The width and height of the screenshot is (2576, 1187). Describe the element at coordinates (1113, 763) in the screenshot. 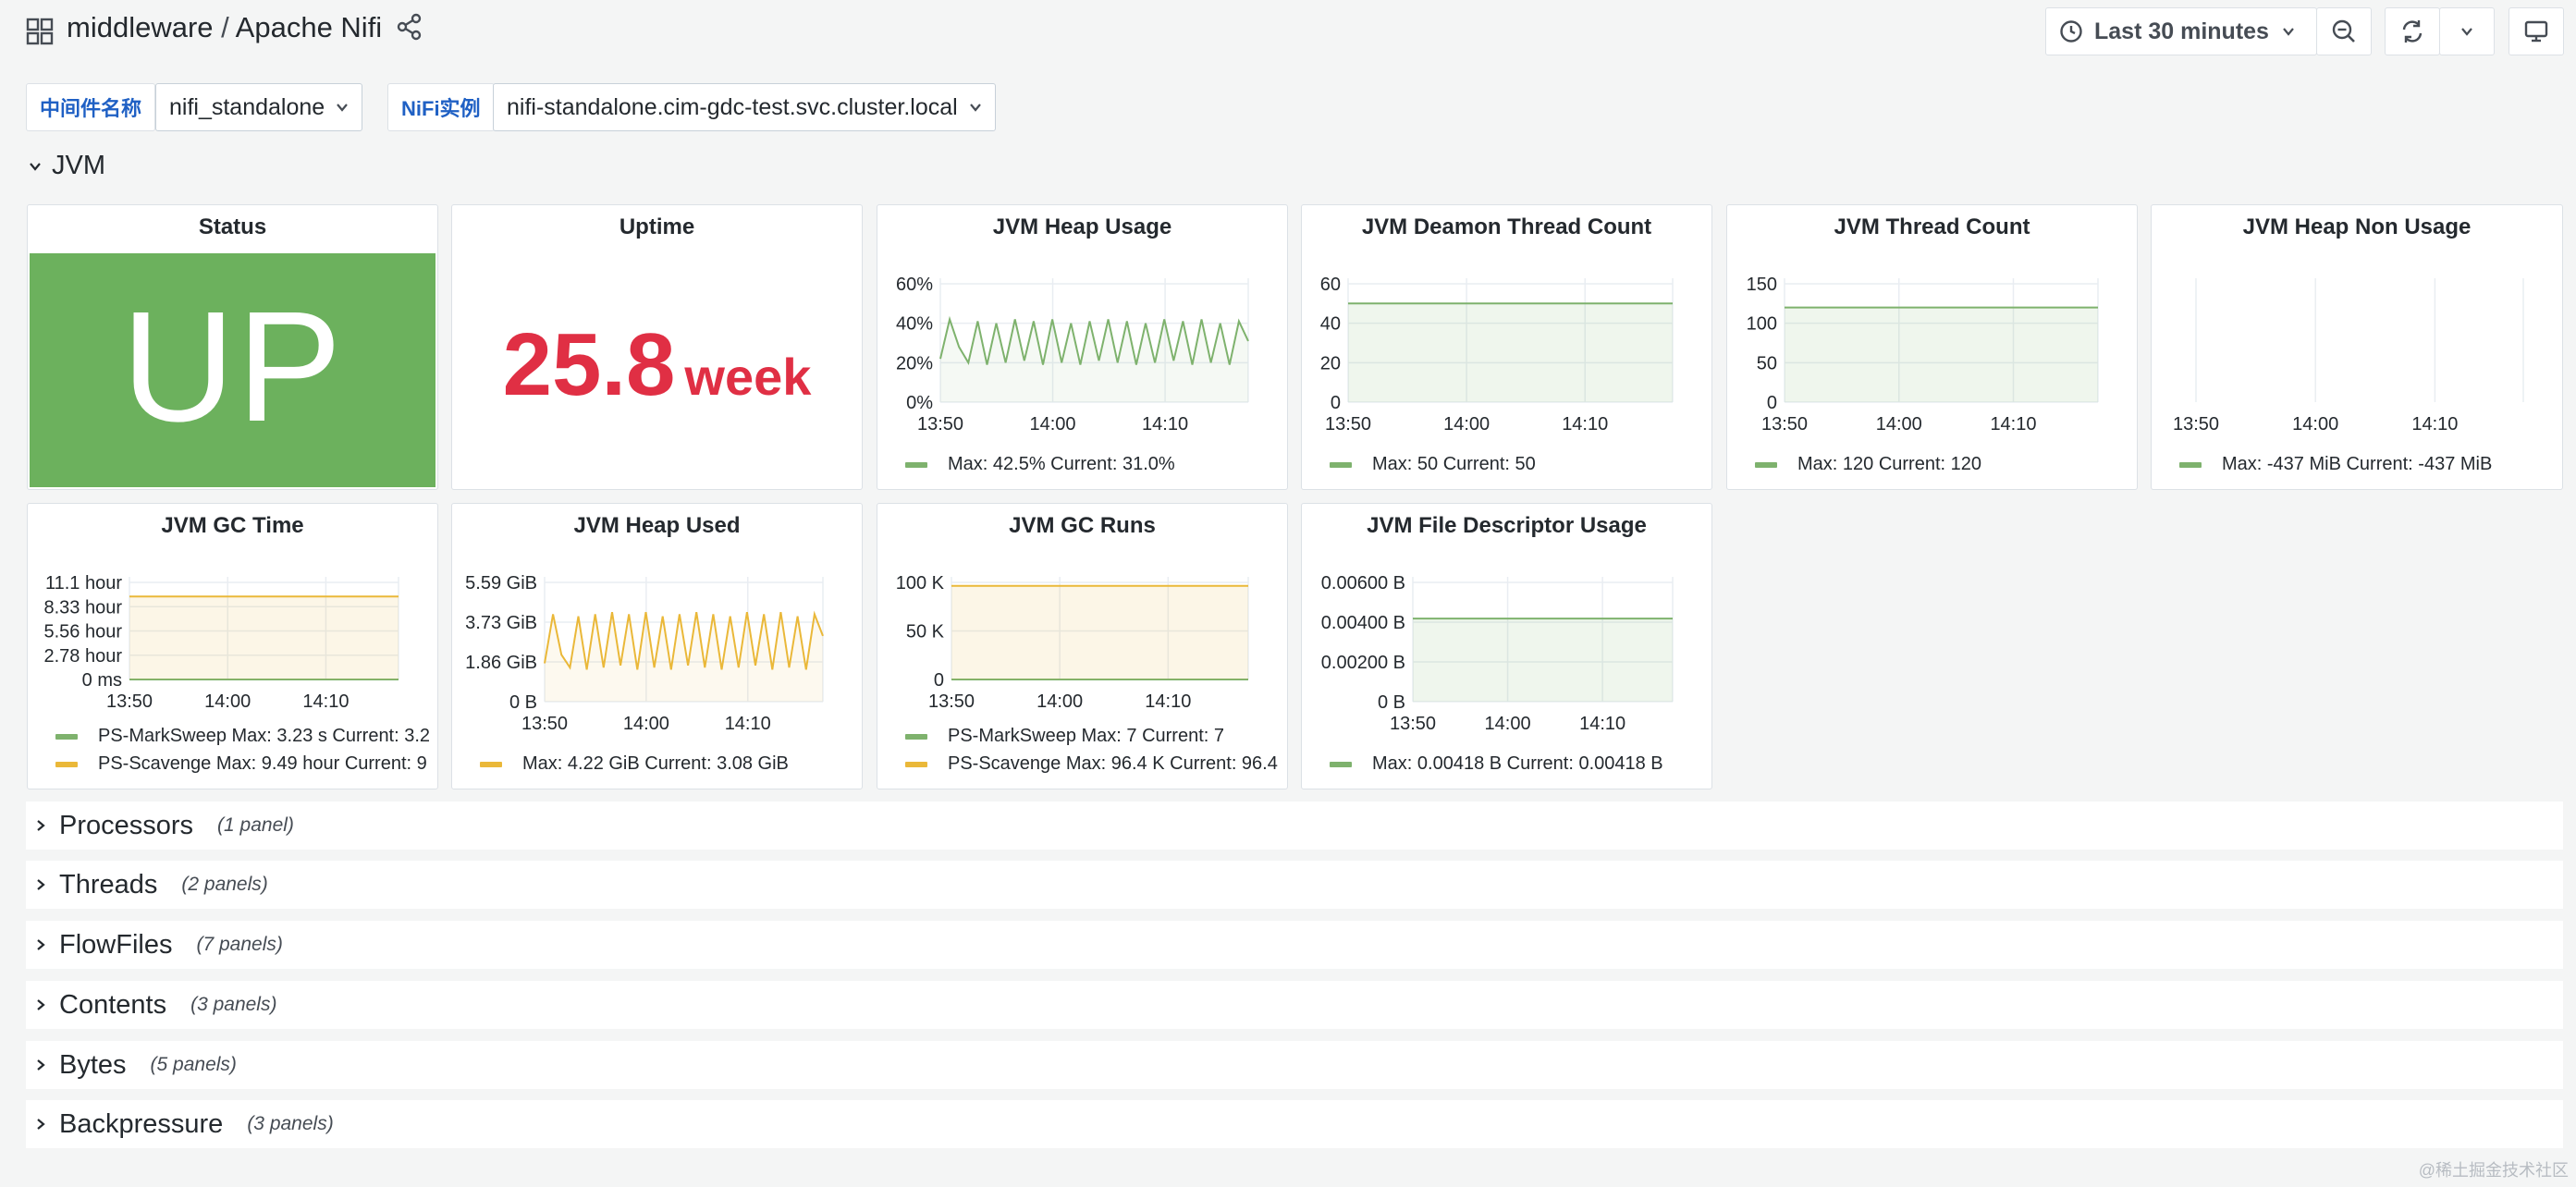

I see `legend-text: PS-Scavenge Max: 96.4 K Current: 96.4` at that location.